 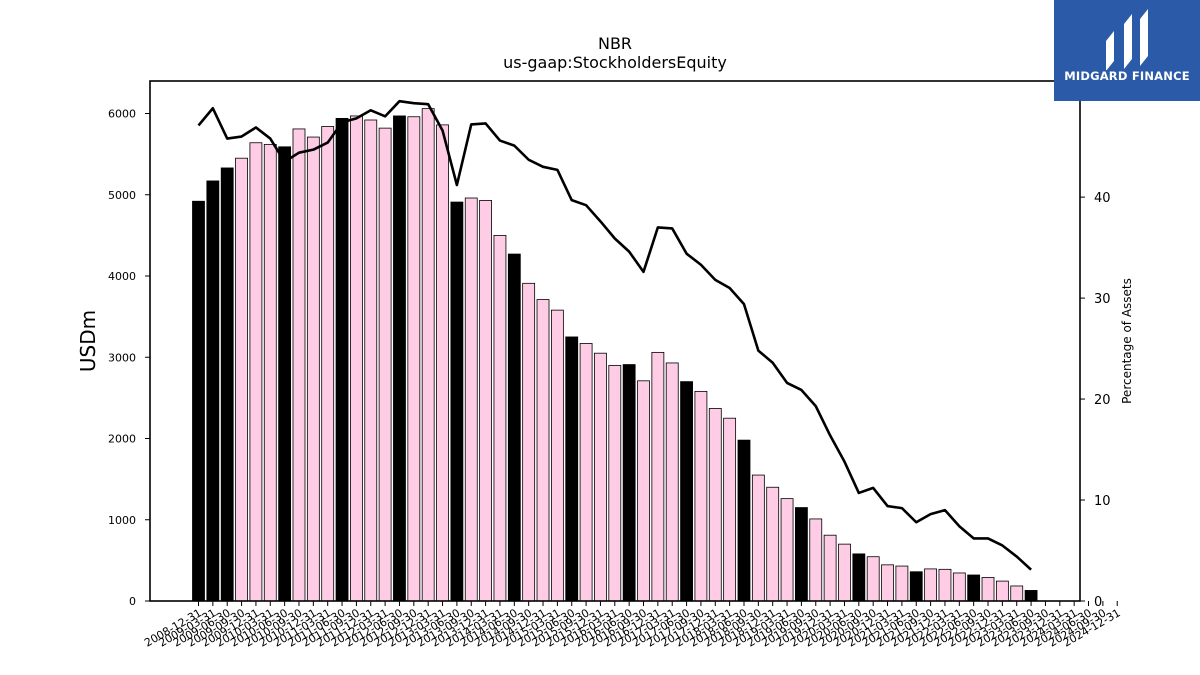 What do you see at coordinates (615, 62) in the screenshot?
I see `chart-subtitle: us-gaap:StockholdersEquity` at bounding box center [615, 62].